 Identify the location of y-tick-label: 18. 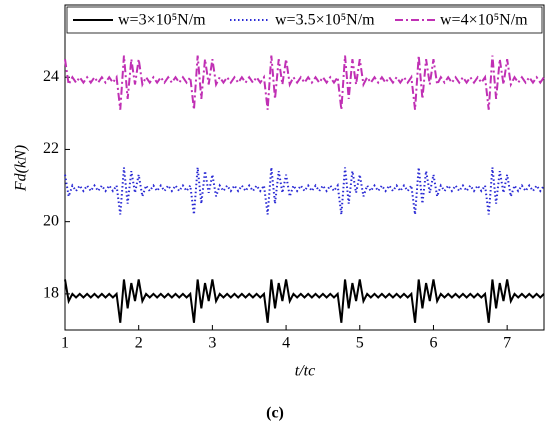
(51, 293).